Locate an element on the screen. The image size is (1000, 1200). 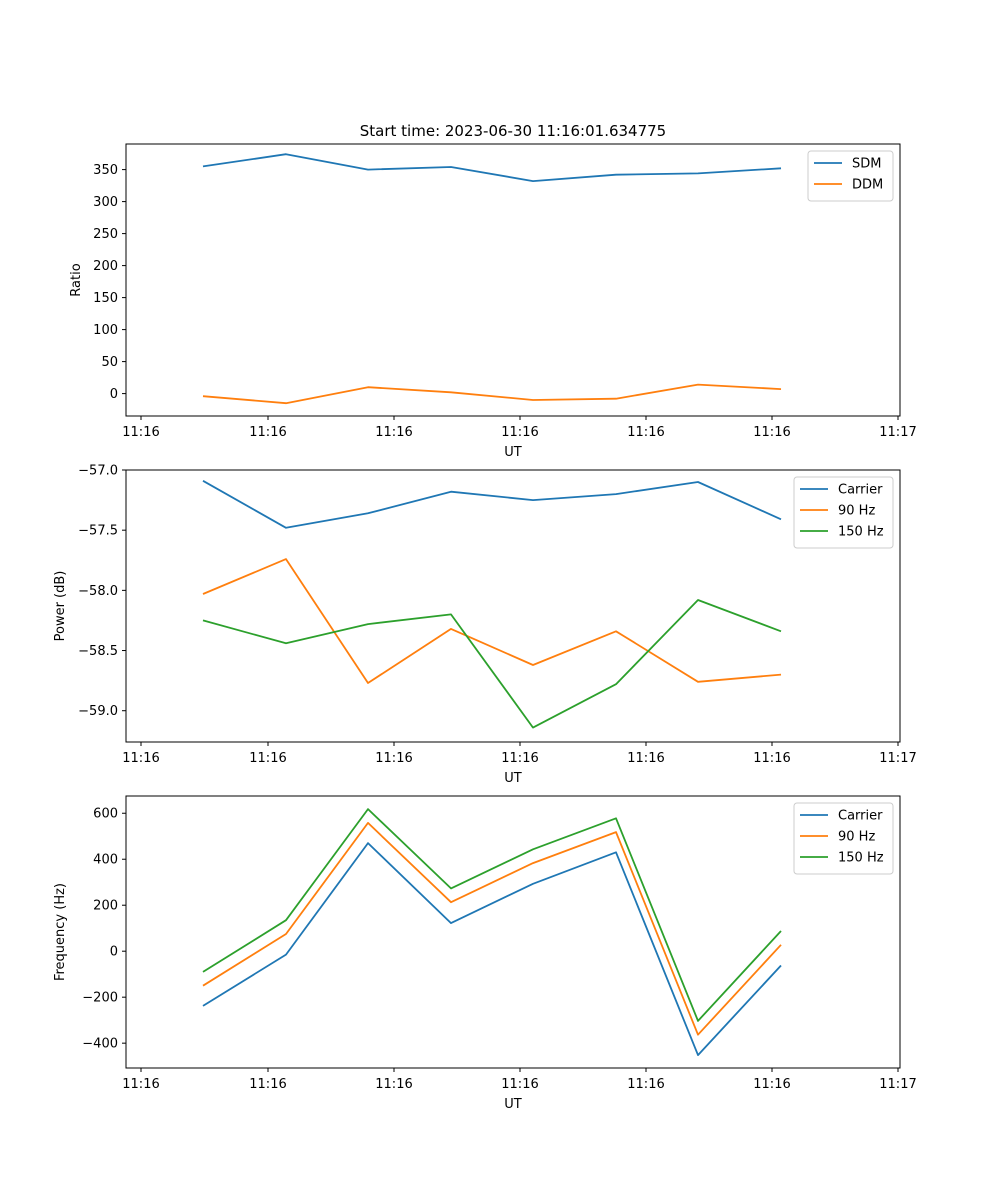
series-line-ddm is located at coordinates (492, 394).